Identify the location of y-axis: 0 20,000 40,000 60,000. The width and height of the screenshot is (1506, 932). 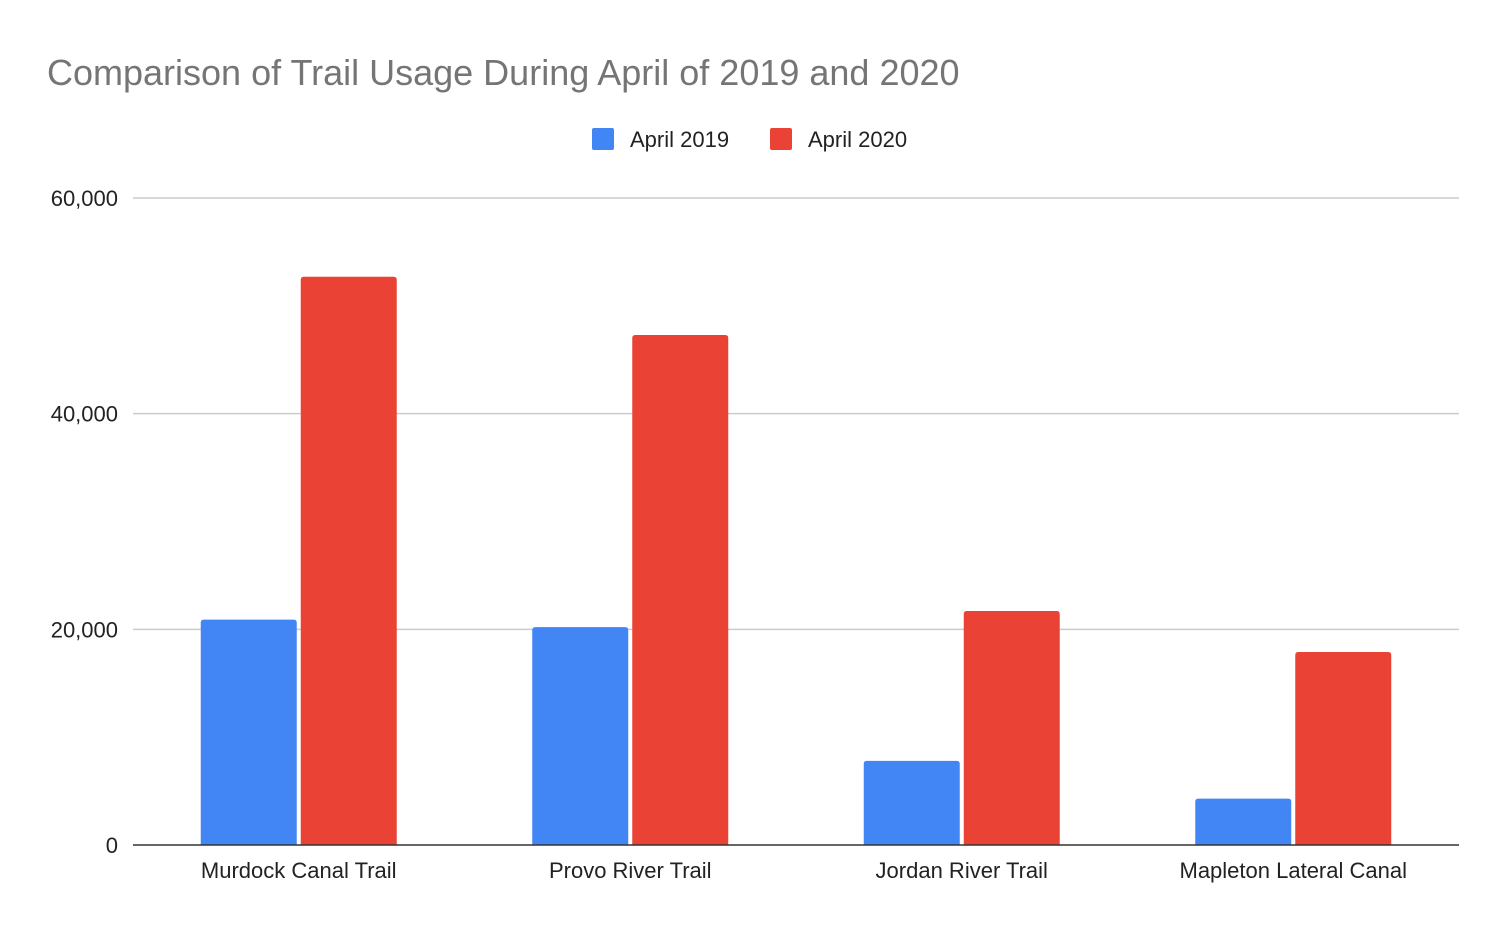
(84, 522).